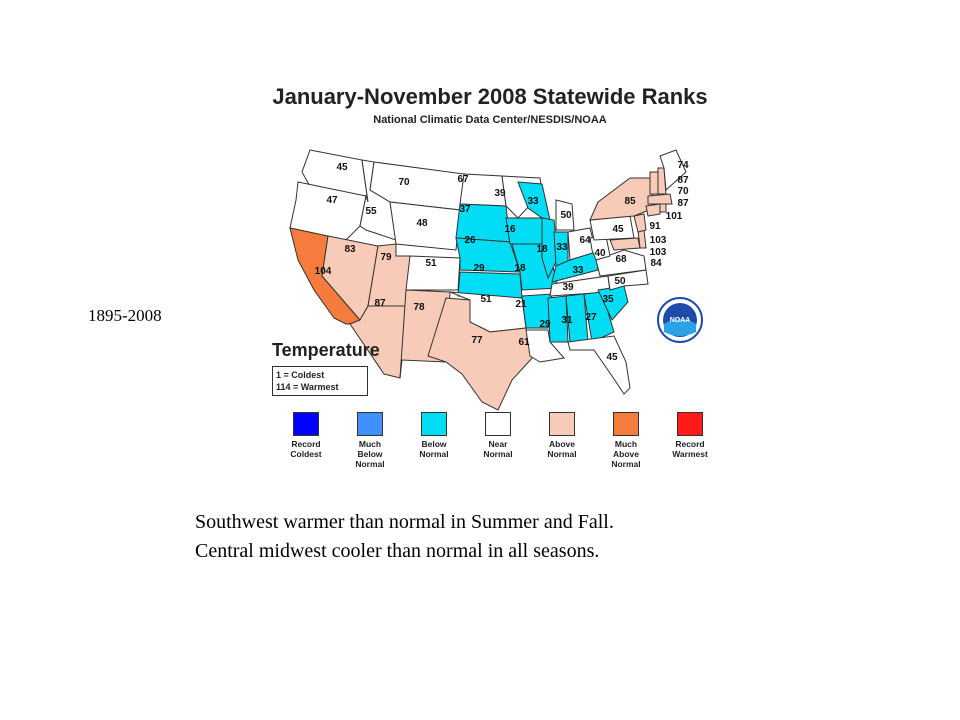 Image resolution: width=960 pixels, height=720 pixels. I want to click on state-la, so click(545, 346).